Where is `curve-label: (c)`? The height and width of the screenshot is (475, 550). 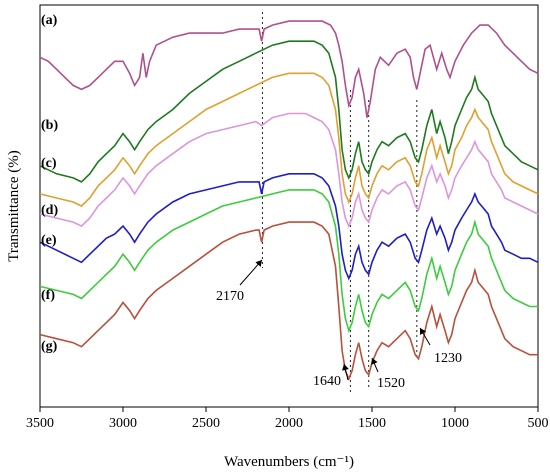
curve-label: (c) is located at coordinates (49, 163).